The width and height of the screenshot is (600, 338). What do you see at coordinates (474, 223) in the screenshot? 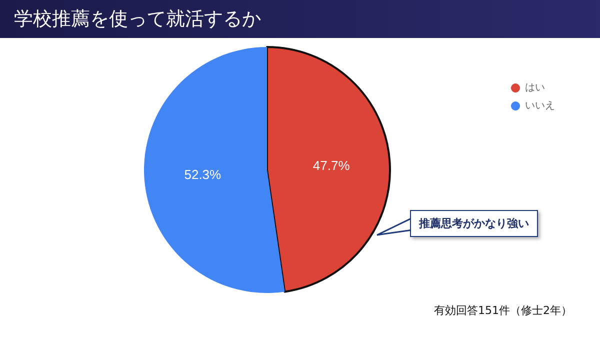
I see `text: 推薦思考がかなり強い` at bounding box center [474, 223].